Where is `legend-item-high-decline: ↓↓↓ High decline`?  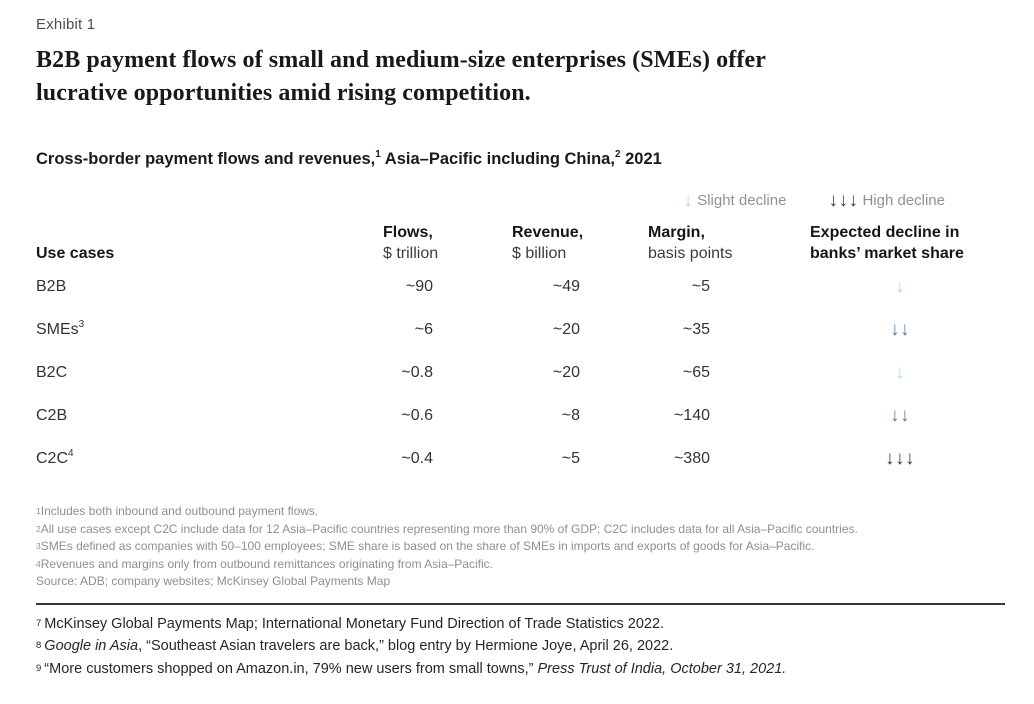
legend-item-high-decline: ↓↓↓ High decline is located at coordinates (886, 200).